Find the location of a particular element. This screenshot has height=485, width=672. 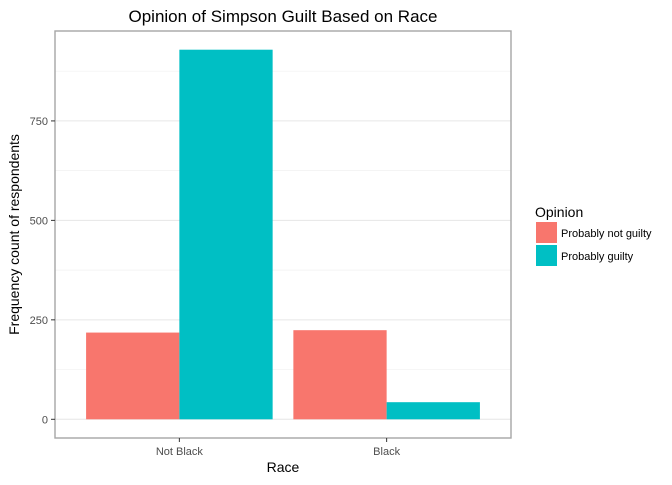

legend-label: Probably guilty is located at coordinates (597, 257).